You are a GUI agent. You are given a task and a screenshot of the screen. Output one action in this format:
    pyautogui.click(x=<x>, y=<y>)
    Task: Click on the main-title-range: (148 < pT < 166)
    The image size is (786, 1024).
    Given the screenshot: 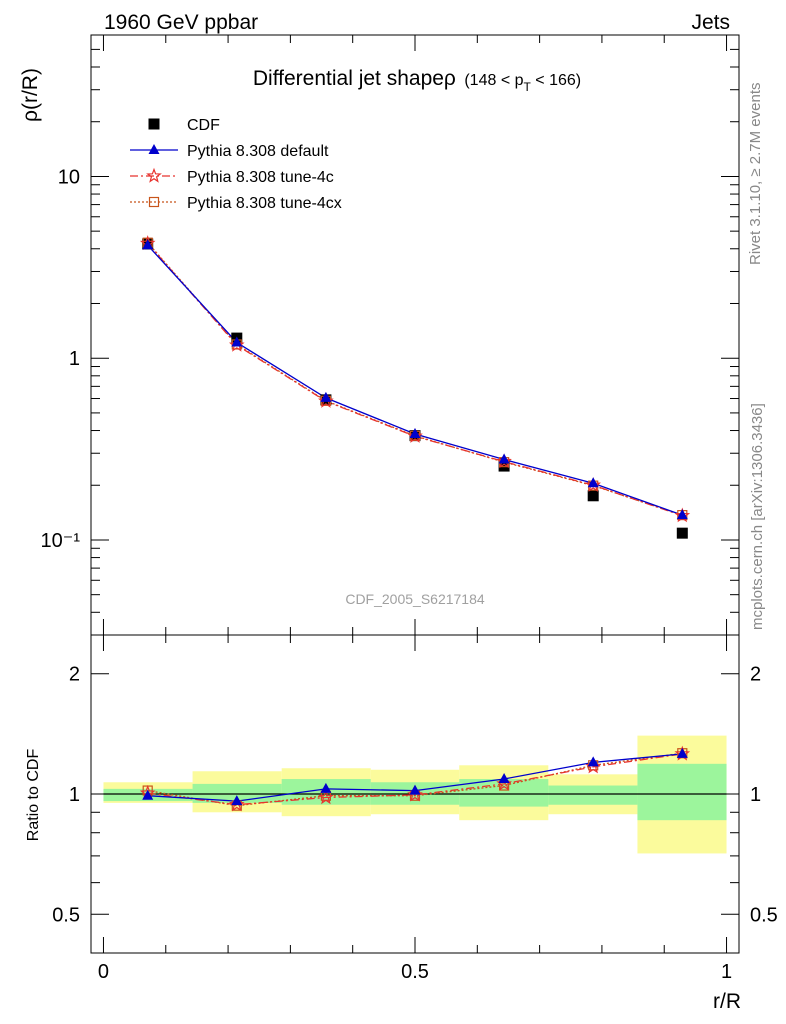 What is the action you would take?
    pyautogui.click(x=522, y=83)
    